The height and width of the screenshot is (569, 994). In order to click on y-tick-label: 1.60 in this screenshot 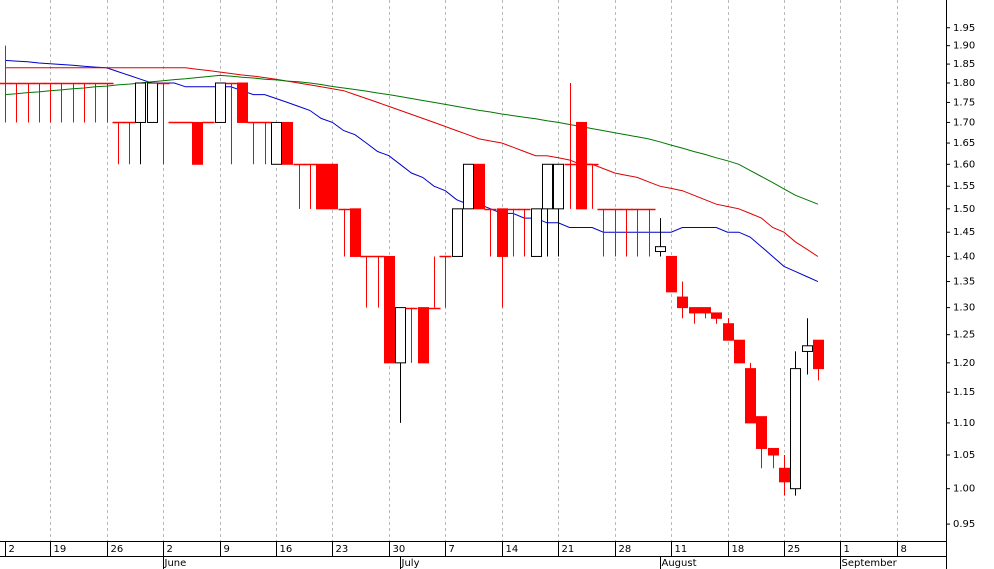, I will do `click(964, 164)`.